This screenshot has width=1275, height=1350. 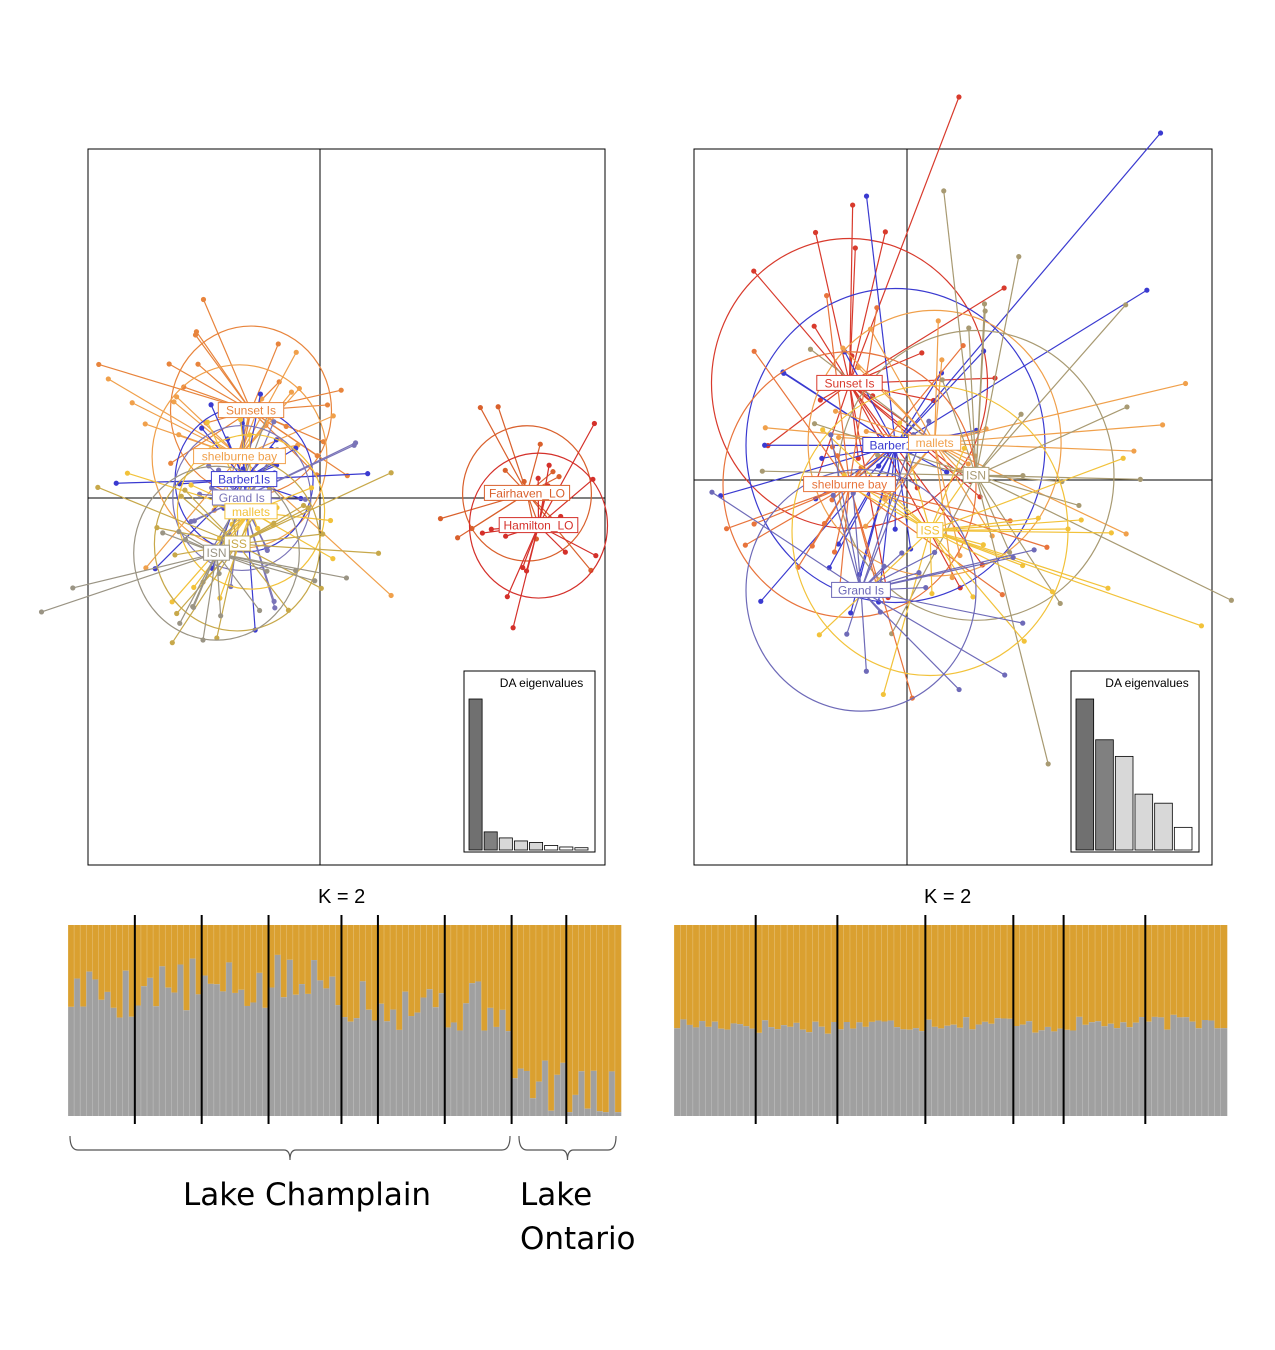 I want to click on group-label: Barber1Is, so click(x=244, y=480).